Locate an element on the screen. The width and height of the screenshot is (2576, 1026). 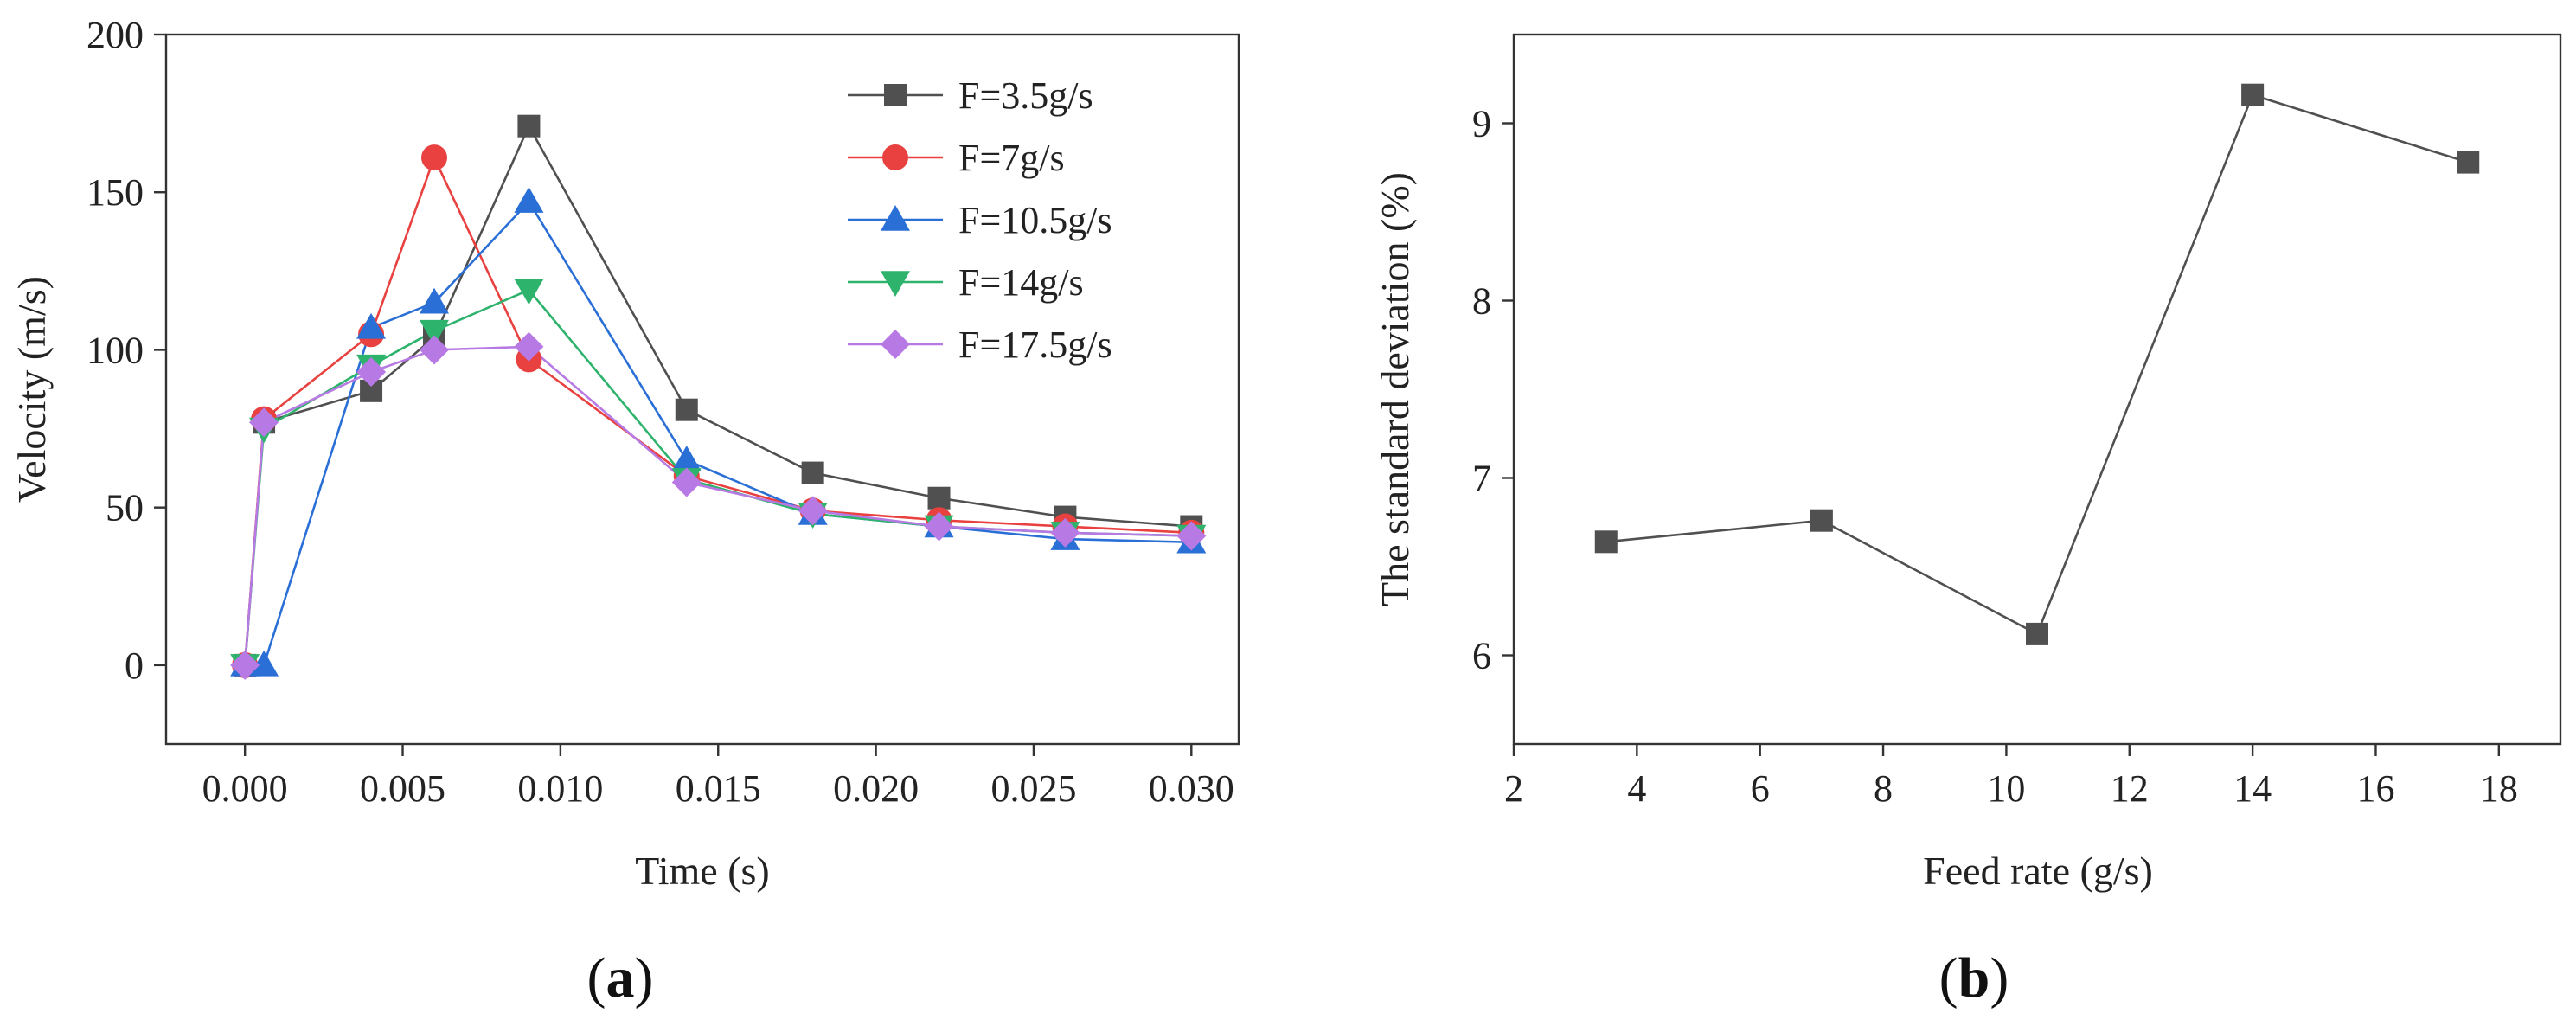
legend-a: F=3.5g/s F=7g/s F=10.5g/s F=14g/s F=17.5g/s is located at coordinates (980, 220).